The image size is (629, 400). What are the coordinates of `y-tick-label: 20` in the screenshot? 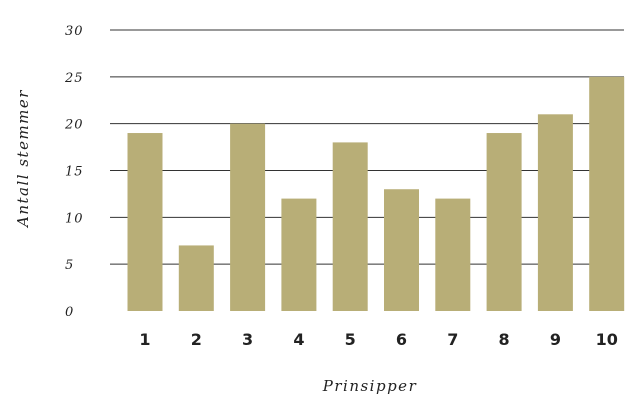 It's located at (74, 125).